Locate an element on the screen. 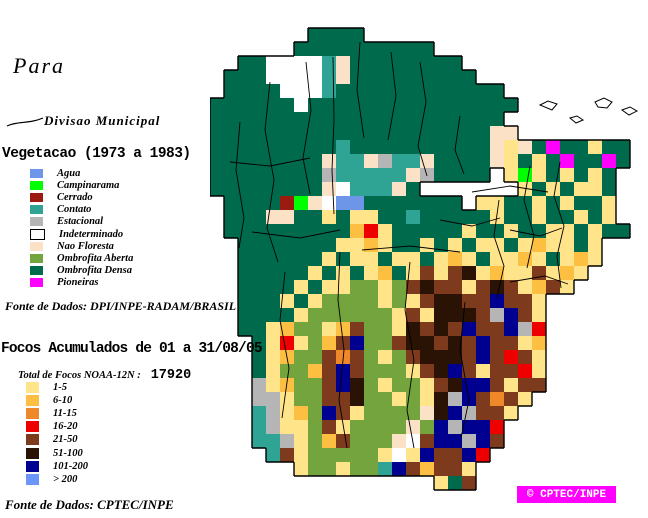  legend-item: Ombrofita Aberta is located at coordinates (81, 258).